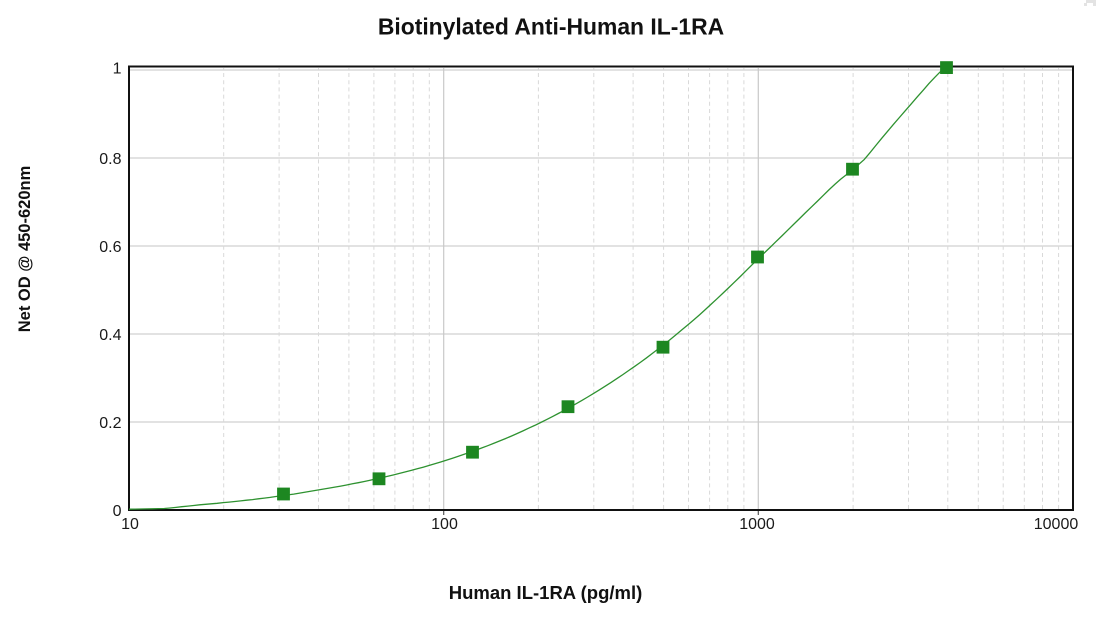 The image size is (1101, 627). I want to click on svg-text: Human IL-1RA (pg/ml), so click(546, 592).